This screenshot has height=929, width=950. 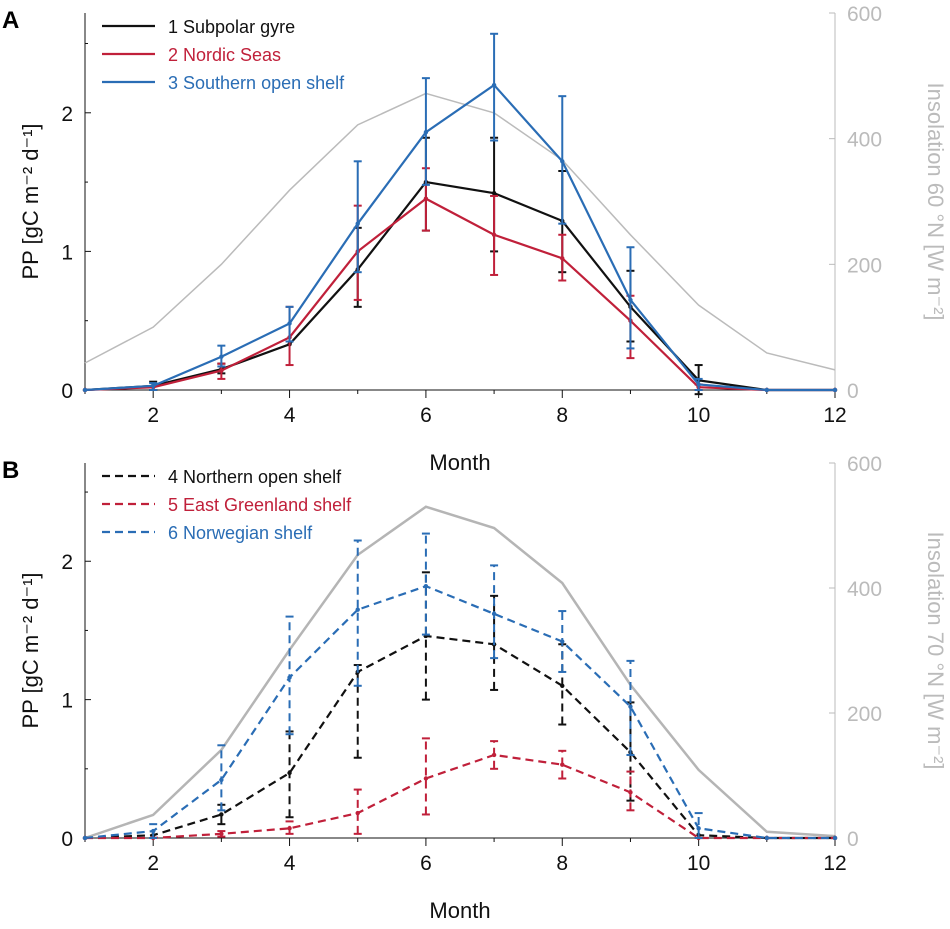 What do you see at coordinates (256, 83) in the screenshot?
I see `legend-label: 3 Southern open shelf` at bounding box center [256, 83].